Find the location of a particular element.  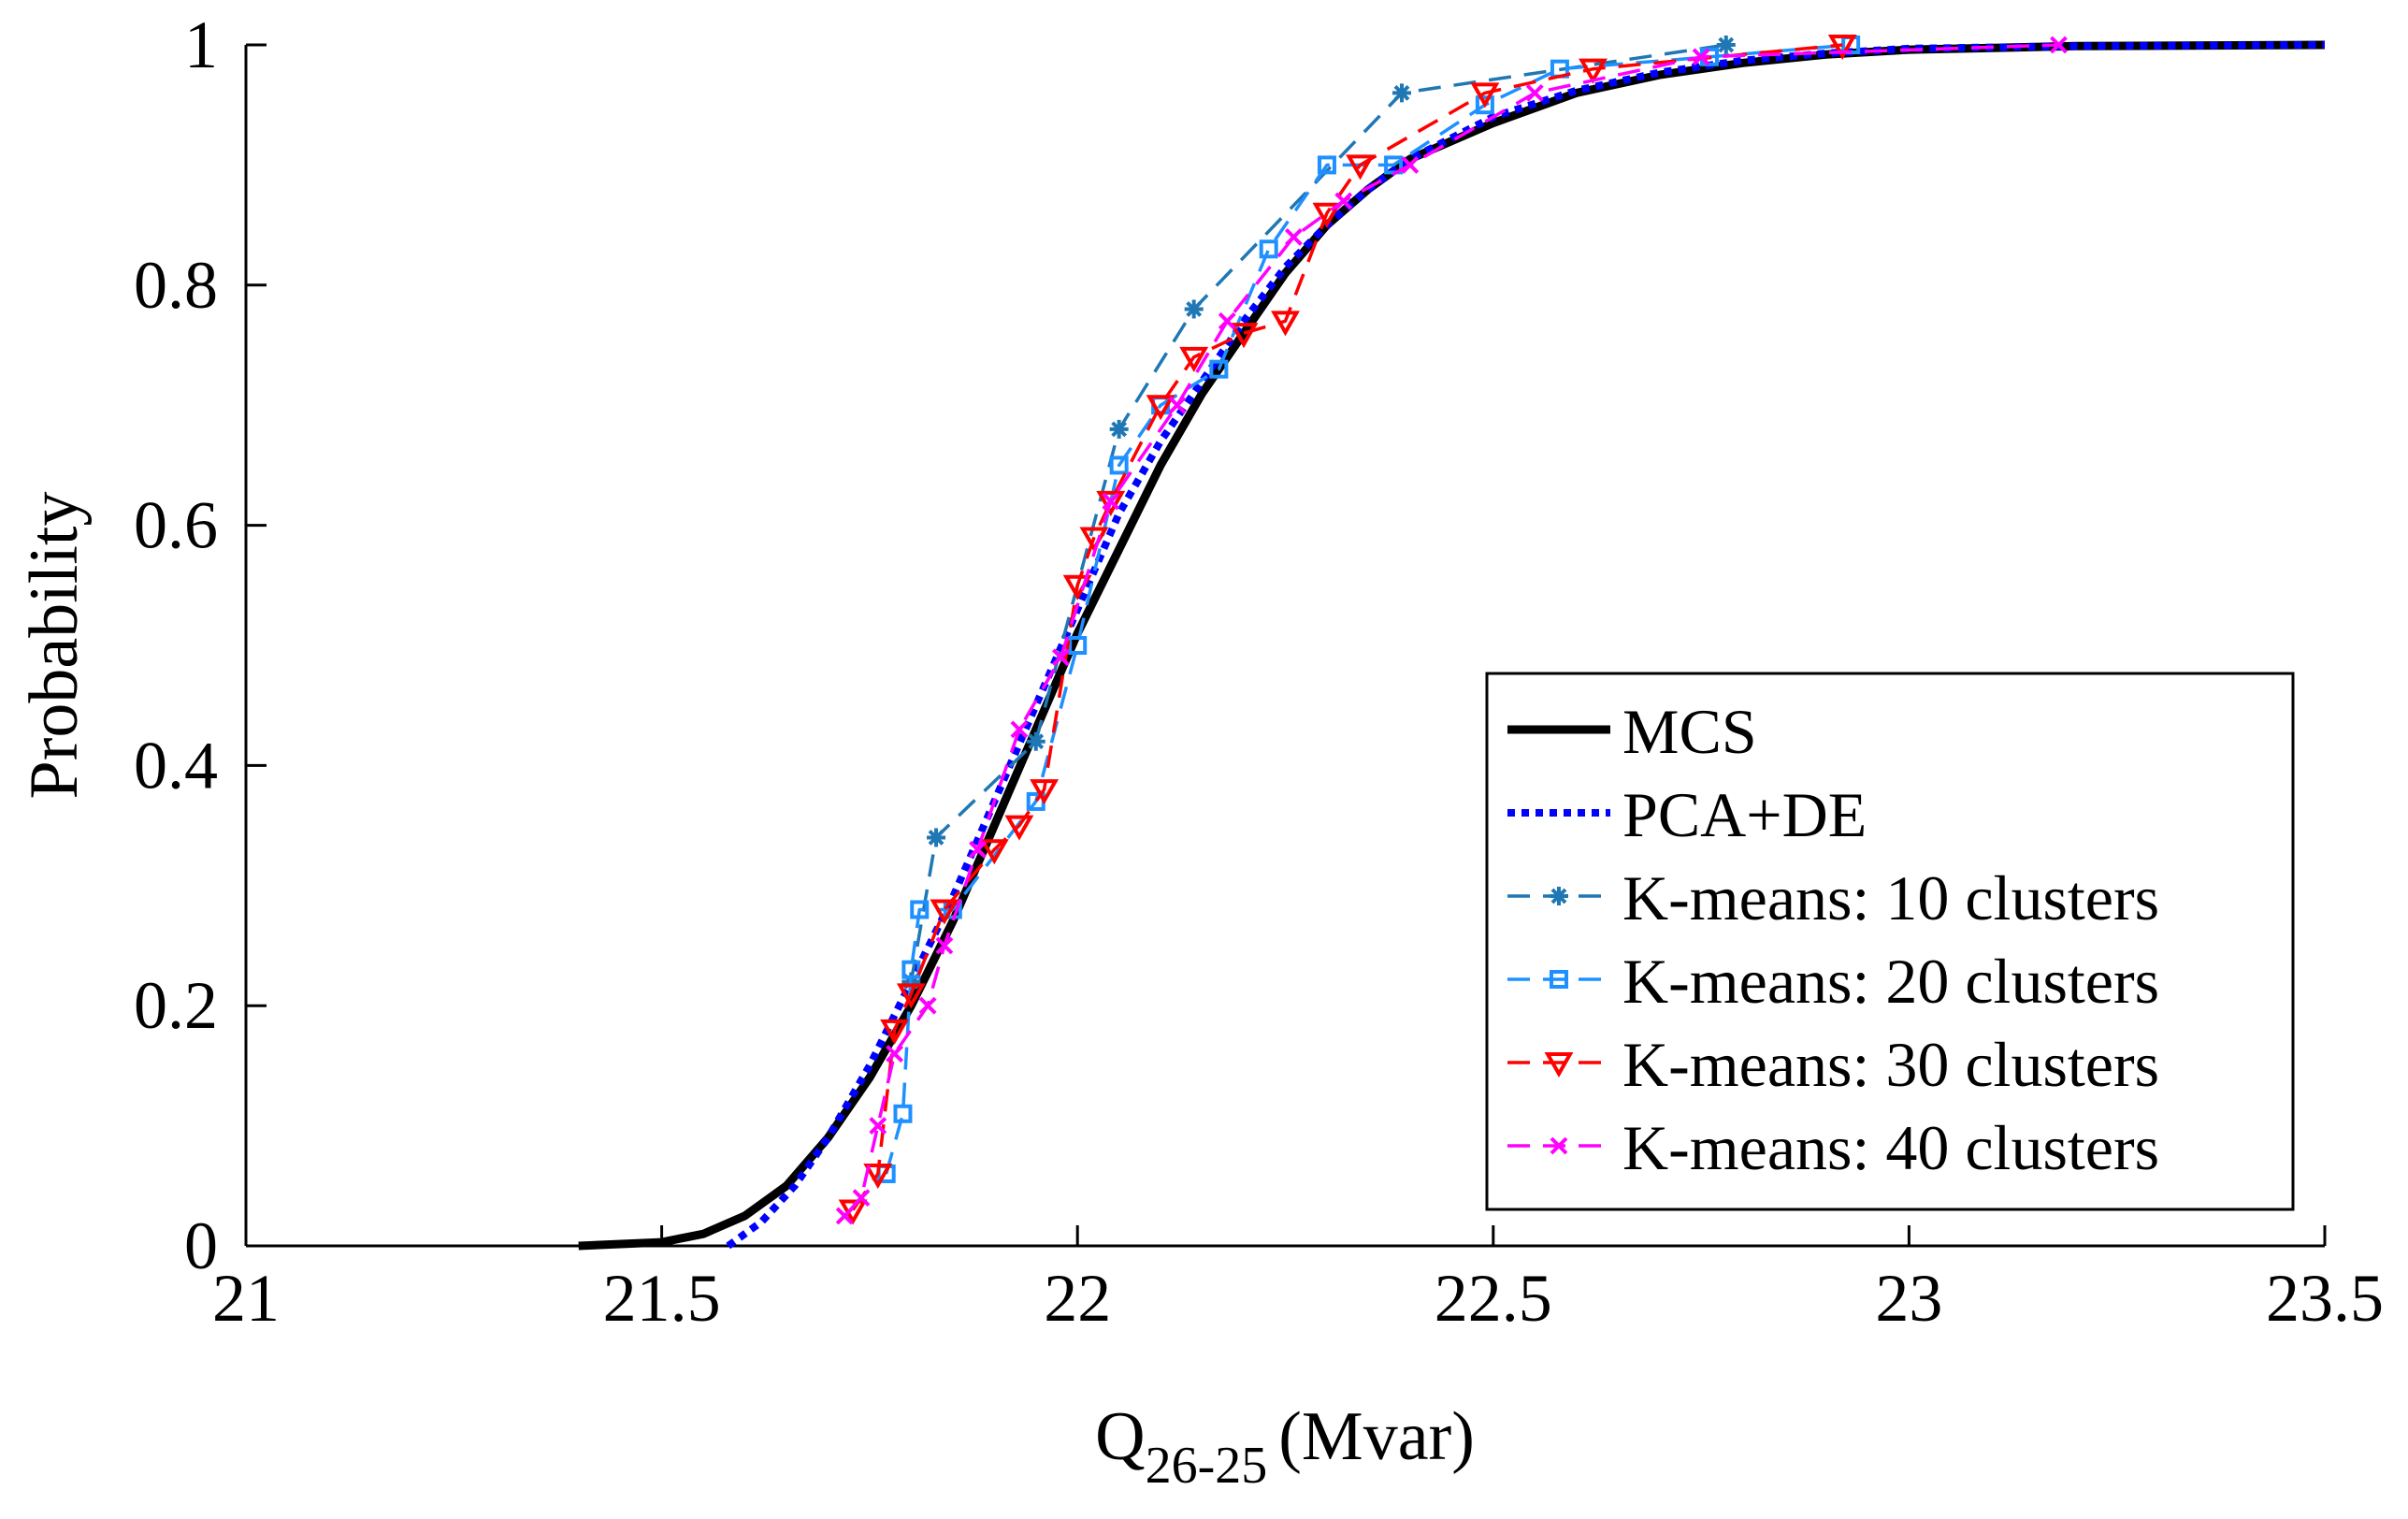

x-tick-label: 22.5 is located at coordinates (1493, 1298).